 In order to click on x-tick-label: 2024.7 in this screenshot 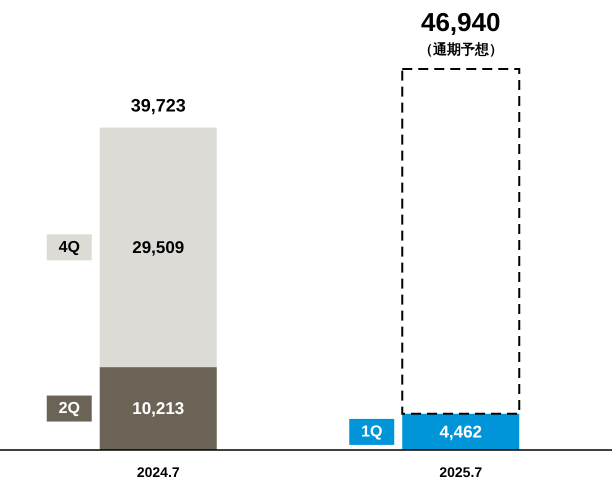, I will do `click(158, 472)`.